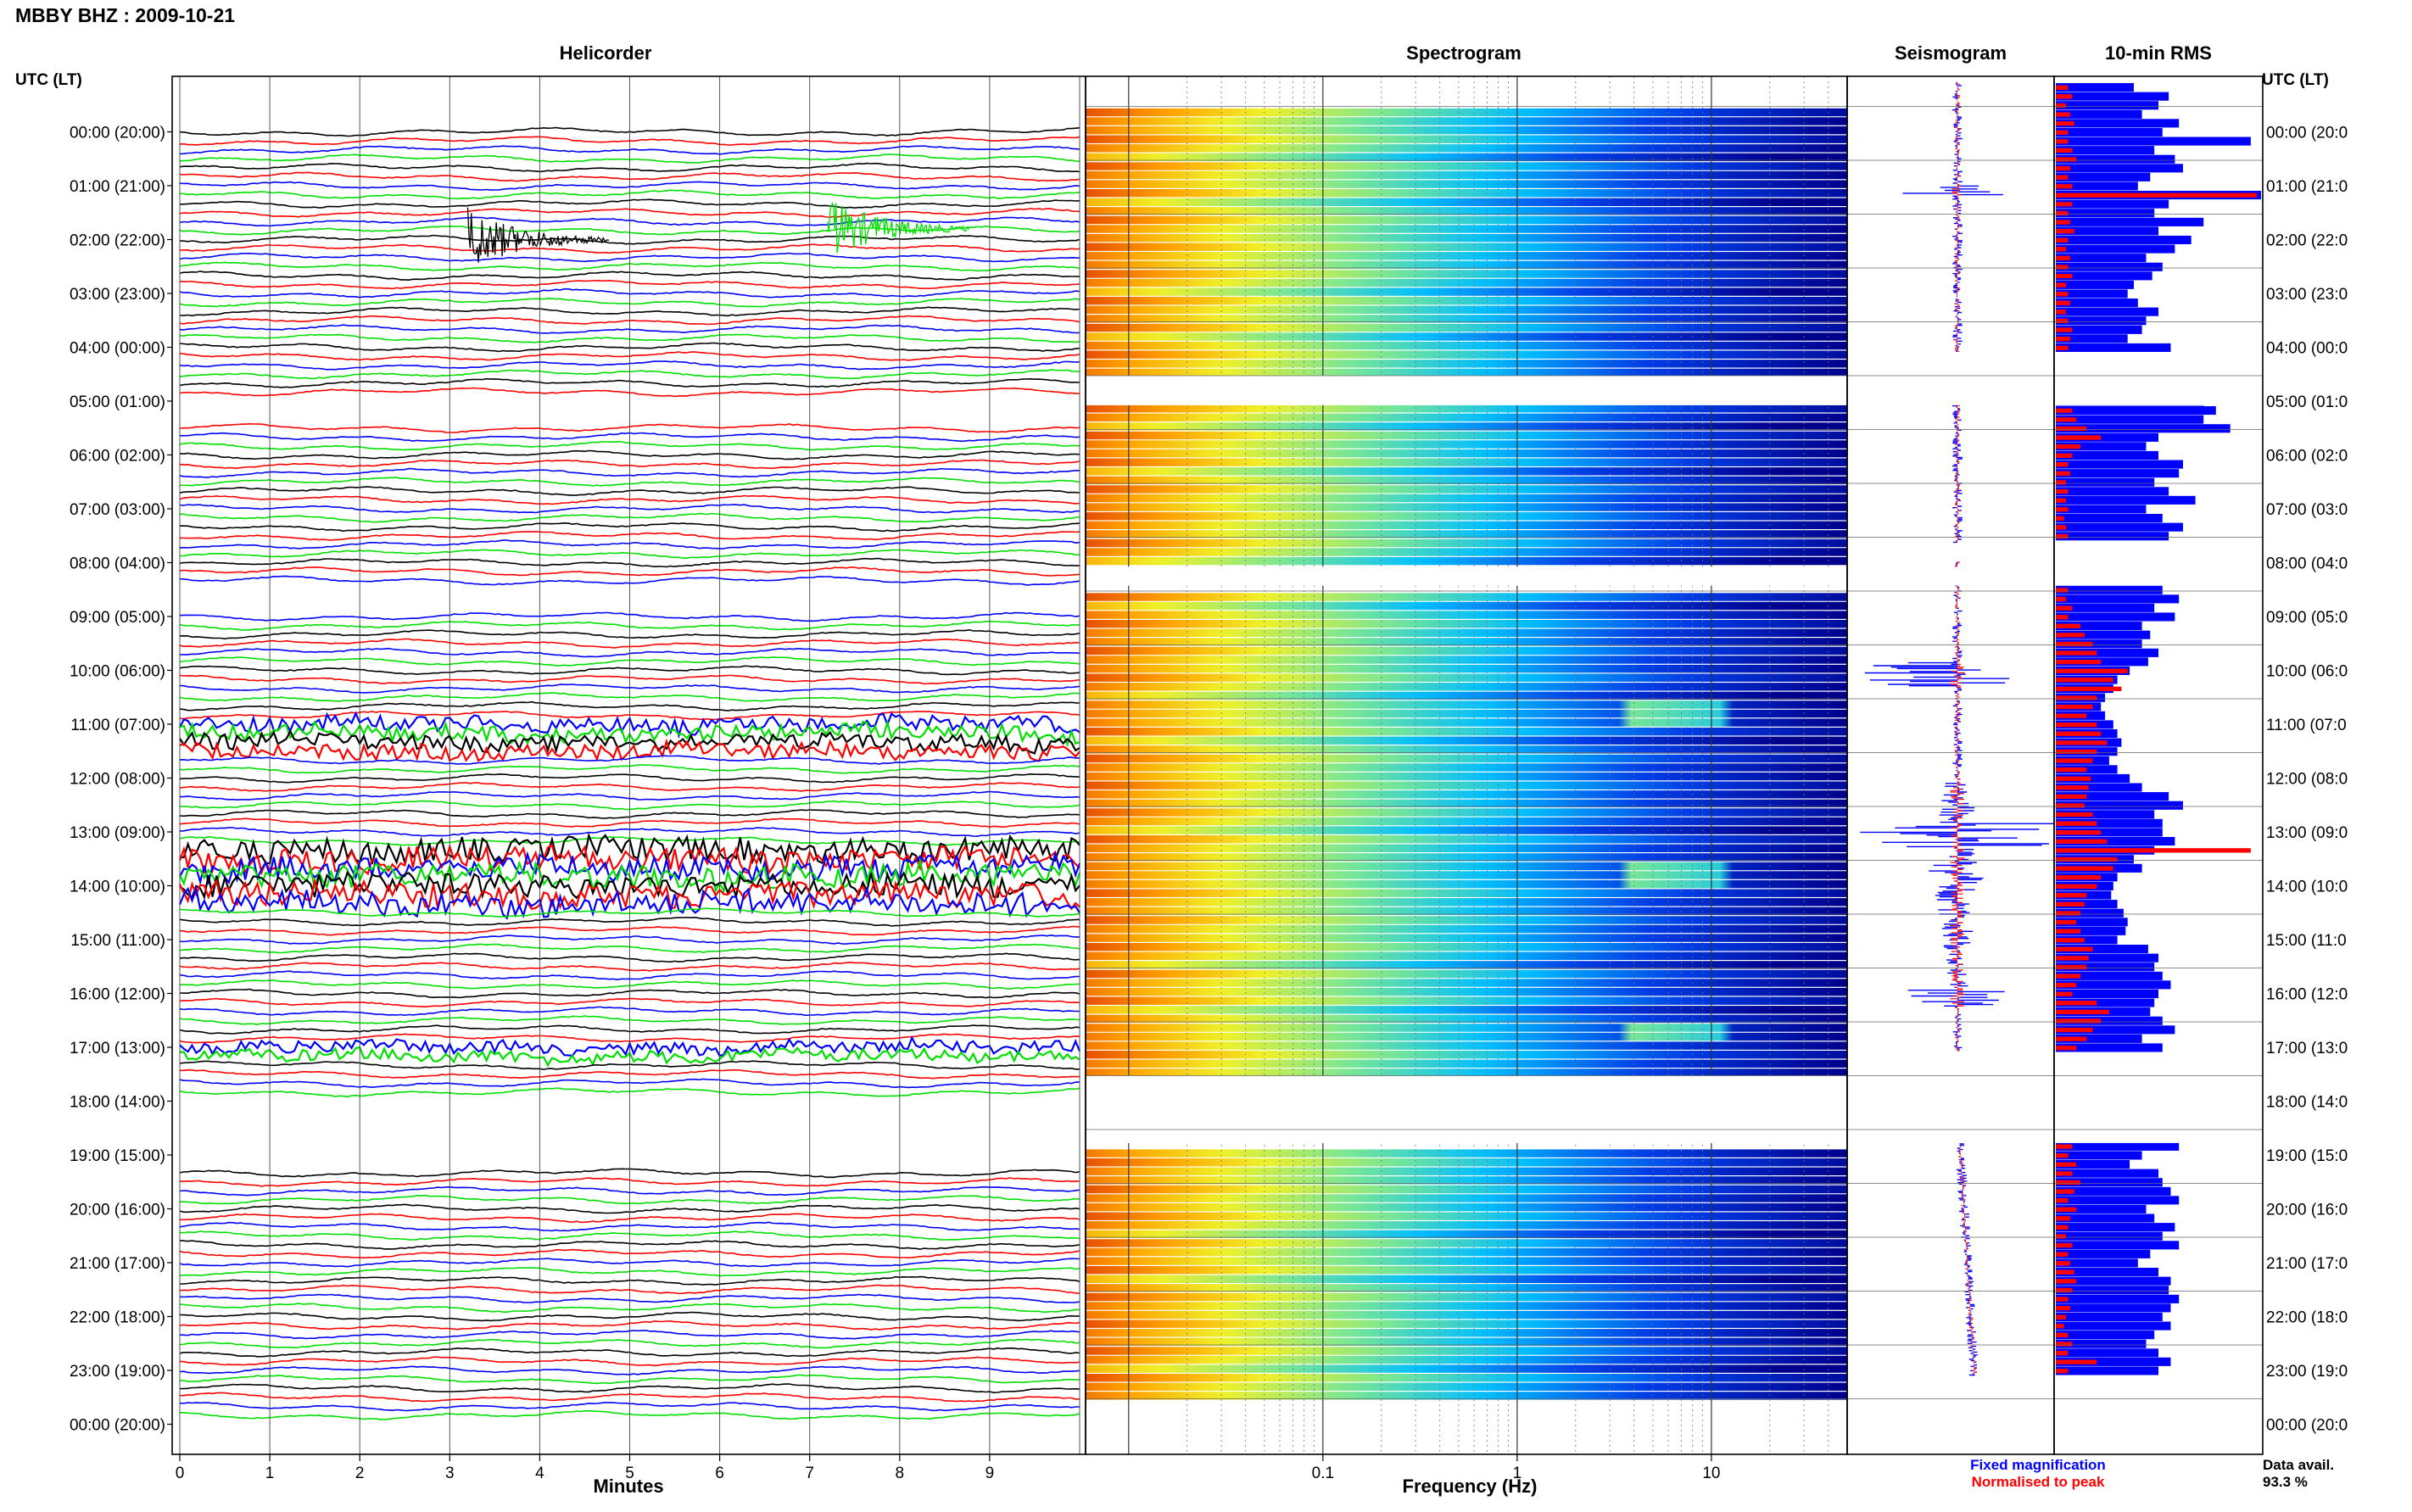 The width and height of the screenshot is (2412, 1512). I want to click on time-label-right: 11:00 (07:0, so click(2306, 725).